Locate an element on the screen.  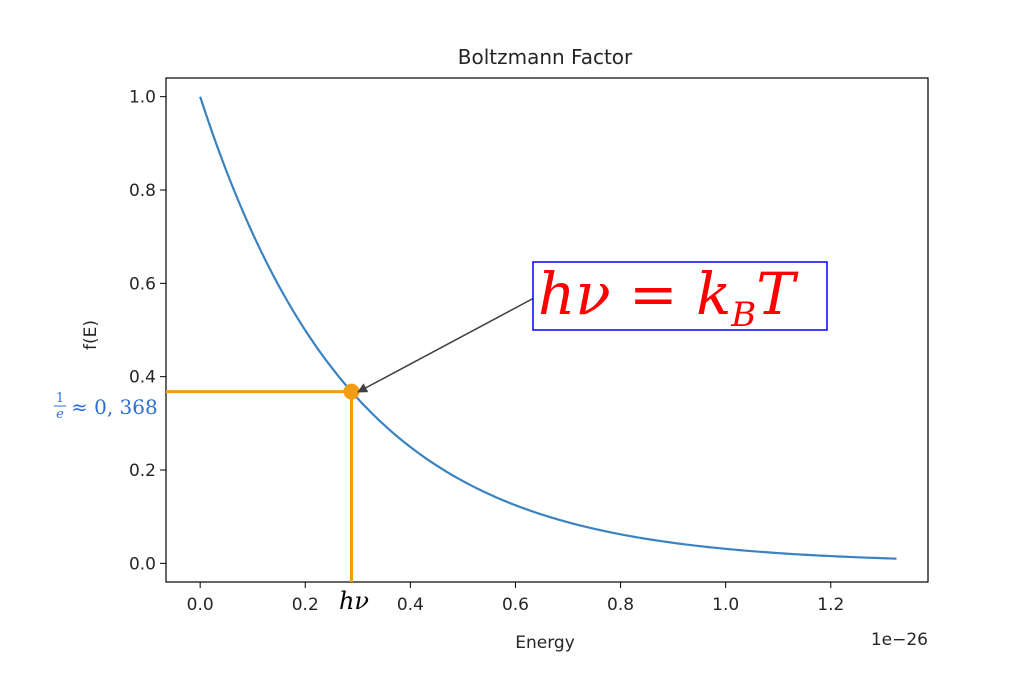
x-mark-label: hν is located at coordinates (354, 601).